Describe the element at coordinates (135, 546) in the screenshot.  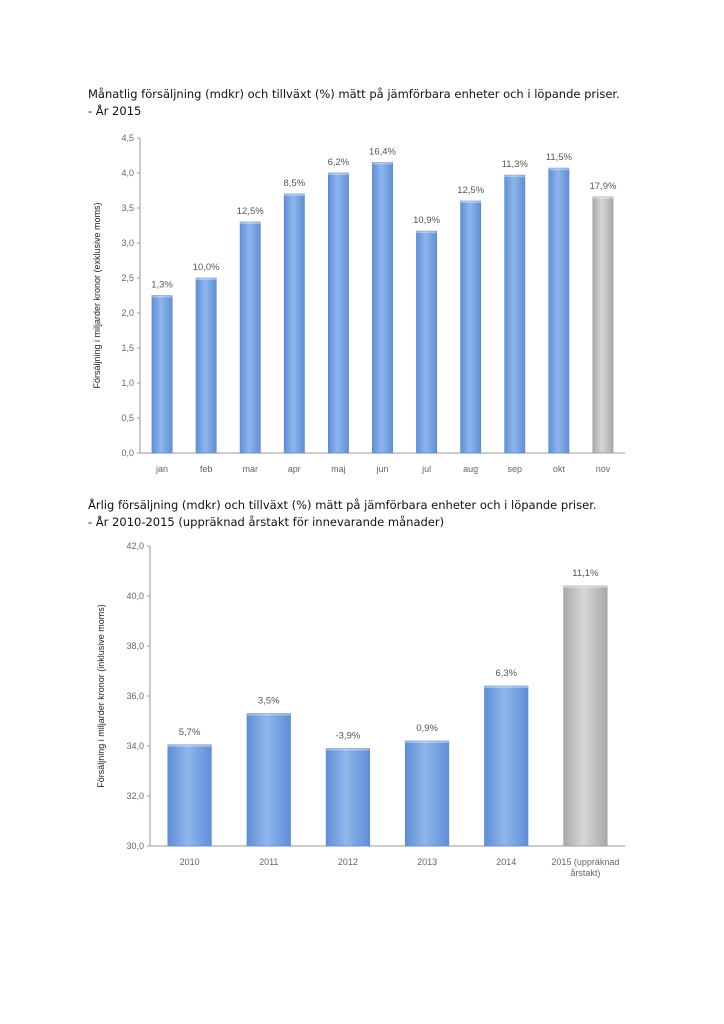
I see `y-tick-label: 42,0` at that location.